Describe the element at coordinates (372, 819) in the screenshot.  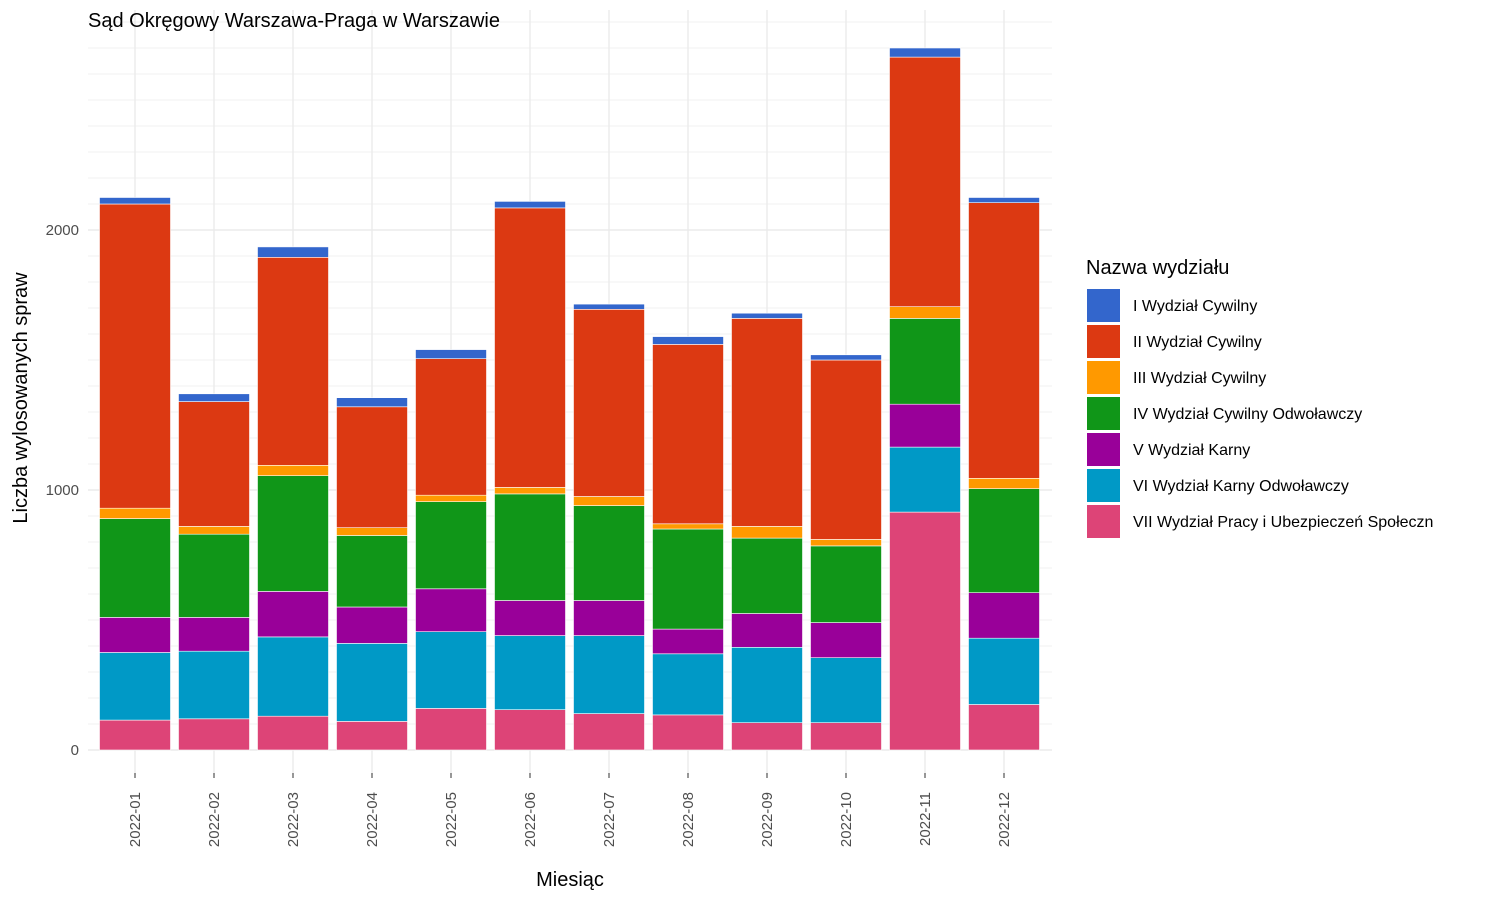
I see `x-tick-label: 2022-04` at that location.